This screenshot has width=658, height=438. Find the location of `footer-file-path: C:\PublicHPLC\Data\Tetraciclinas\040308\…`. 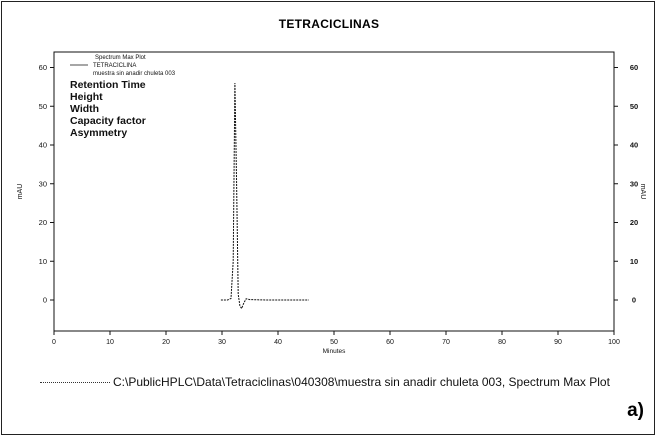

footer-file-path: C:\PublicHPLC\Data\Tetraciclinas\040308\… is located at coordinates (361, 382).